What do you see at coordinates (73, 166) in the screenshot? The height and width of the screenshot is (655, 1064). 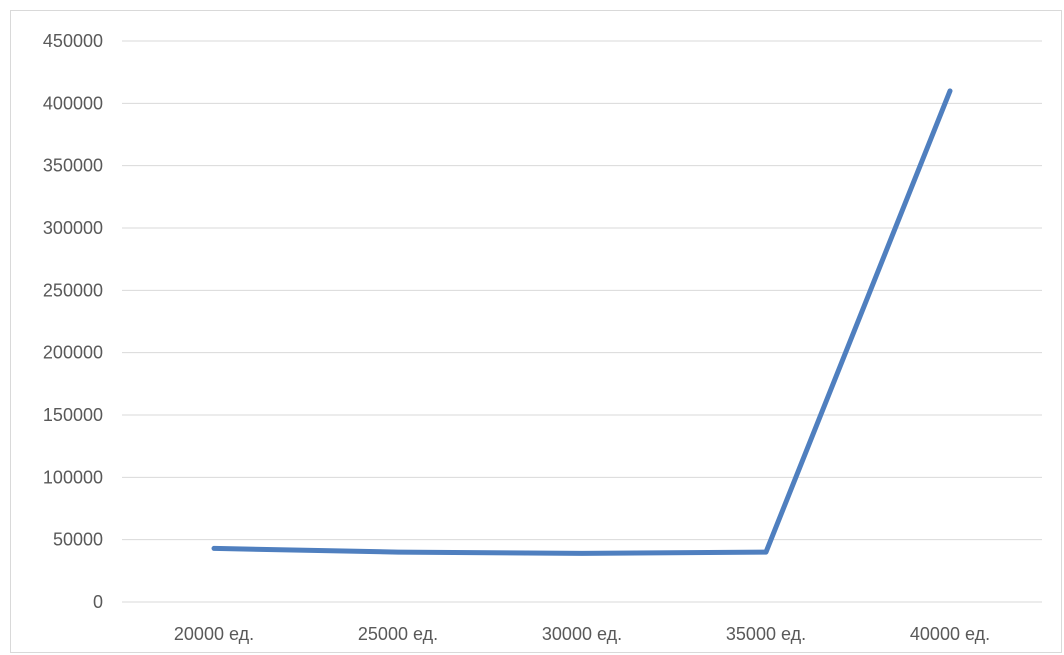 I see `y-tick-label: 350000` at bounding box center [73, 166].